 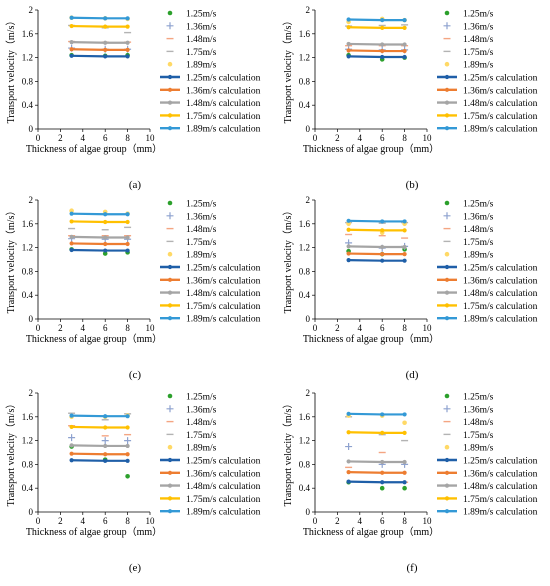 What do you see at coordinates (31, 200) in the screenshot?
I see `y-tick-label: 2` at bounding box center [31, 200].